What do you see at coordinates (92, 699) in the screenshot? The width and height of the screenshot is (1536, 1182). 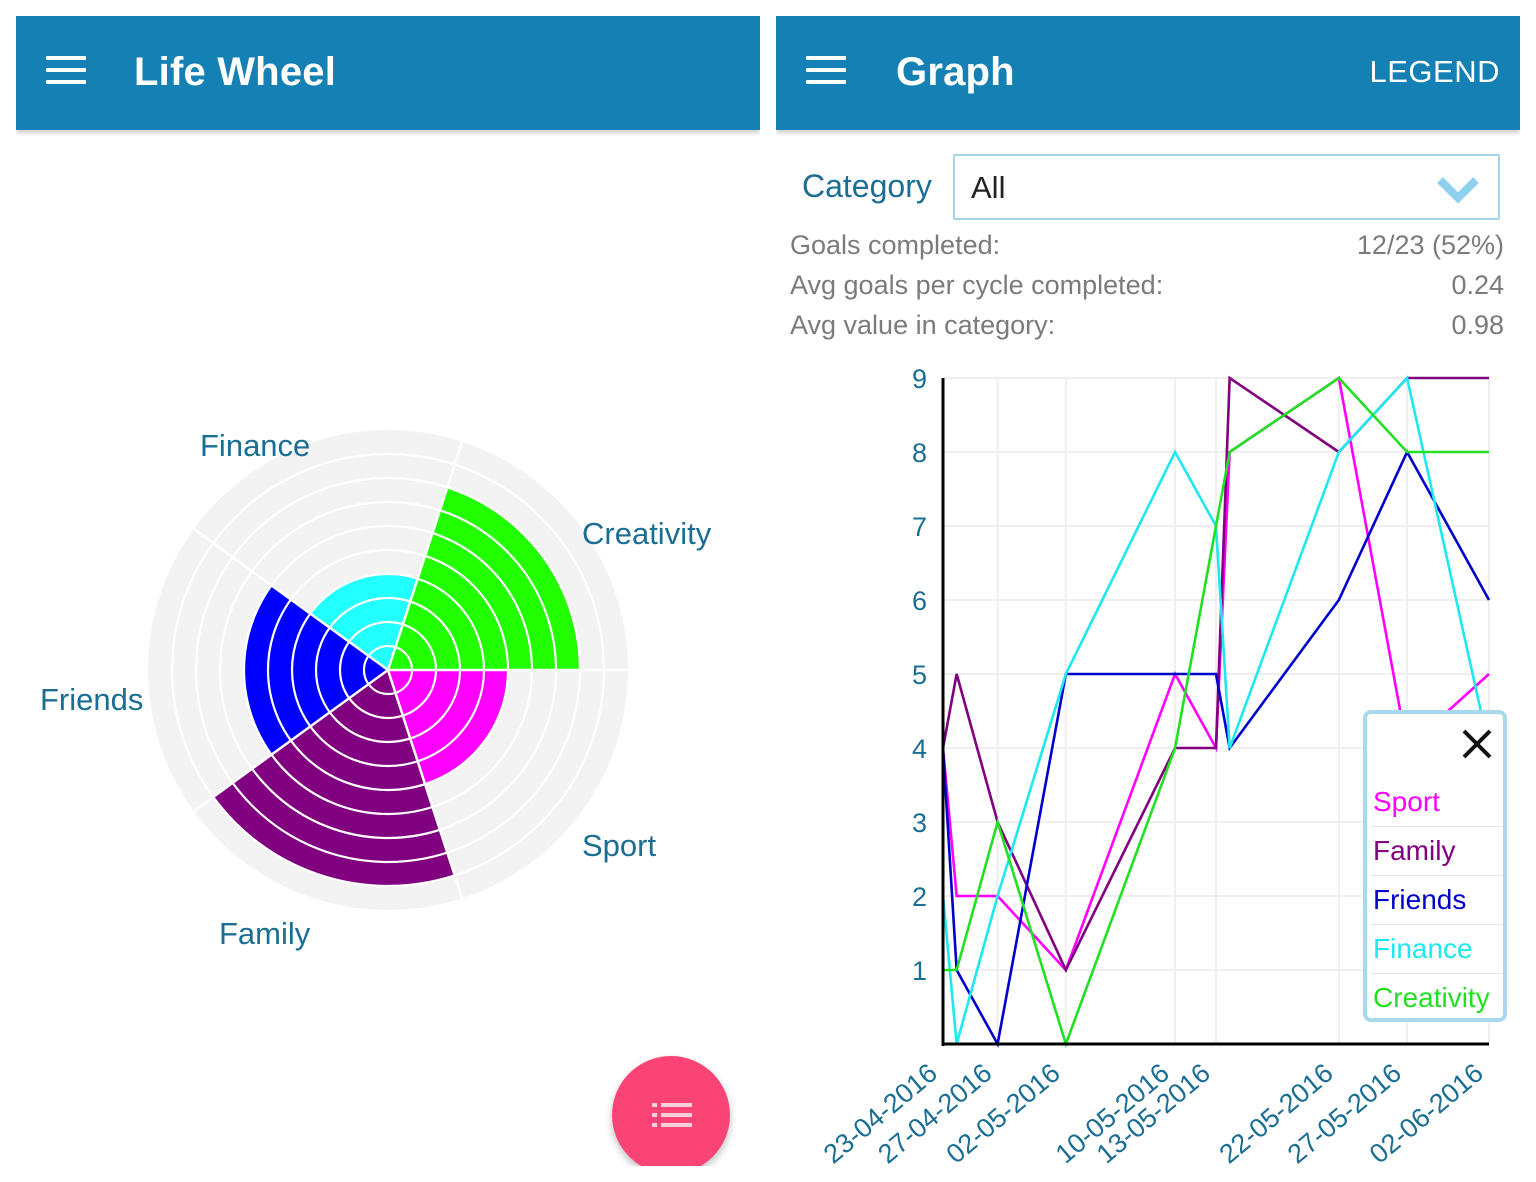 I see `polar-label-friends: Friends` at bounding box center [92, 699].